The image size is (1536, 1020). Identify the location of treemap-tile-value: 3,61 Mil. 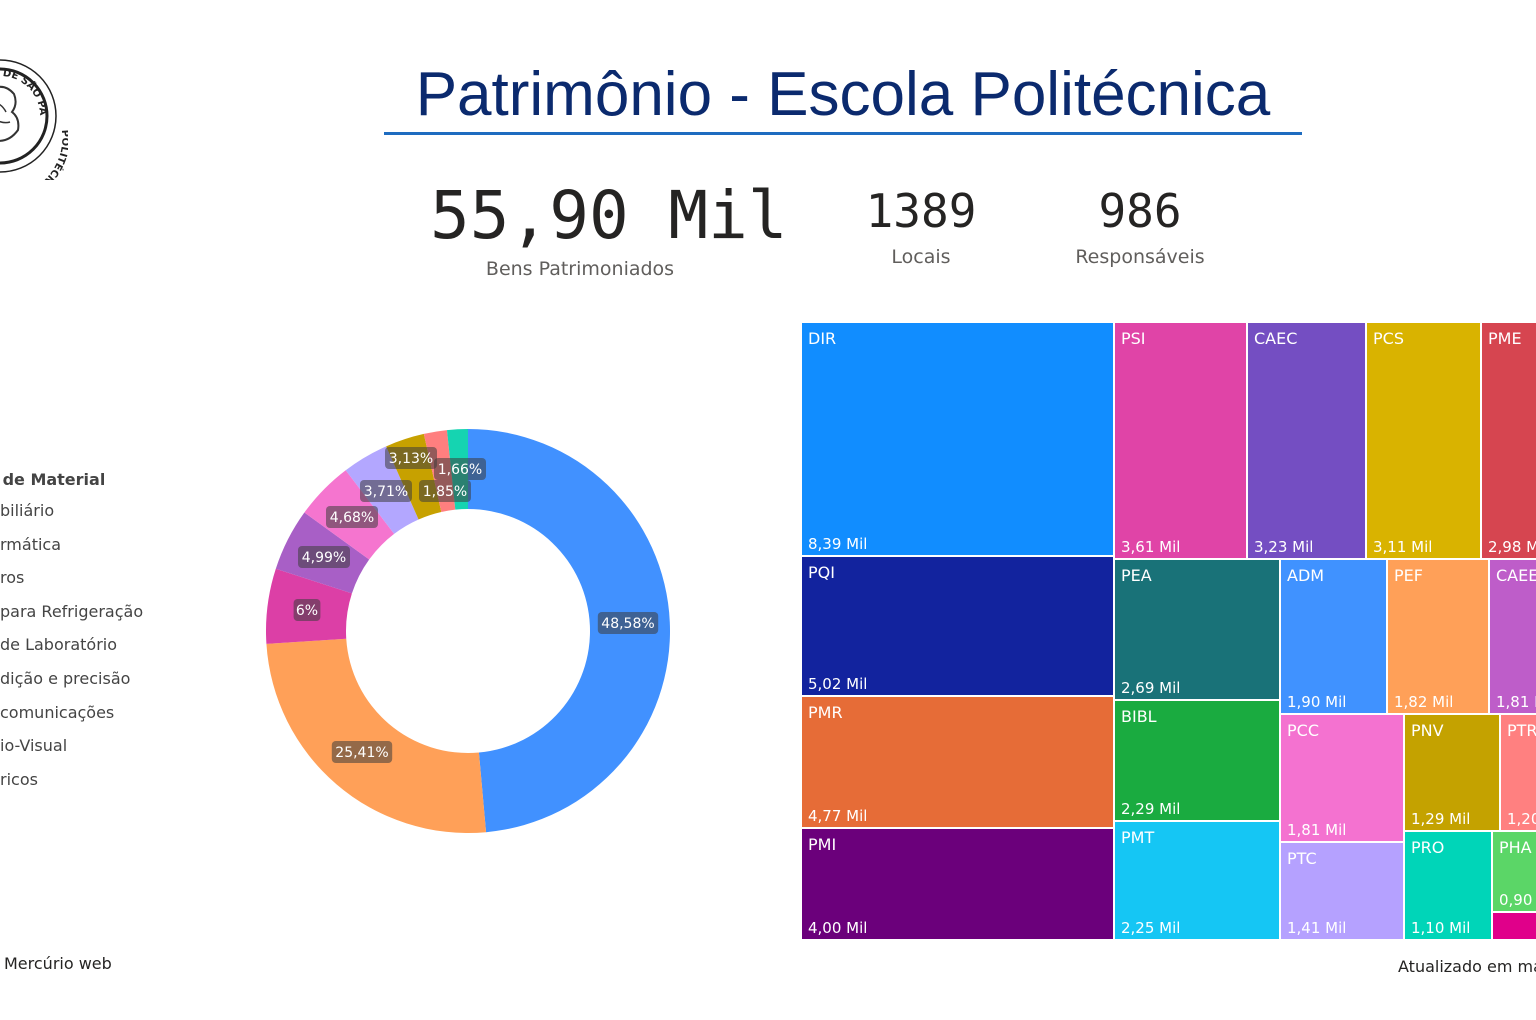
(1151, 547).